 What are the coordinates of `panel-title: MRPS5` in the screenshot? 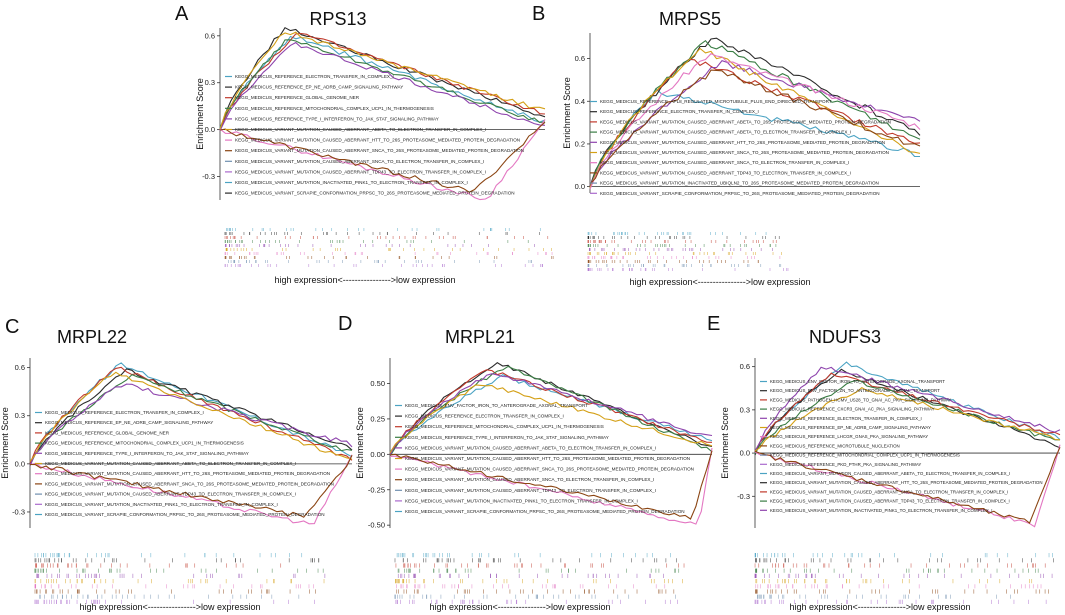 It's located at (690, 19).